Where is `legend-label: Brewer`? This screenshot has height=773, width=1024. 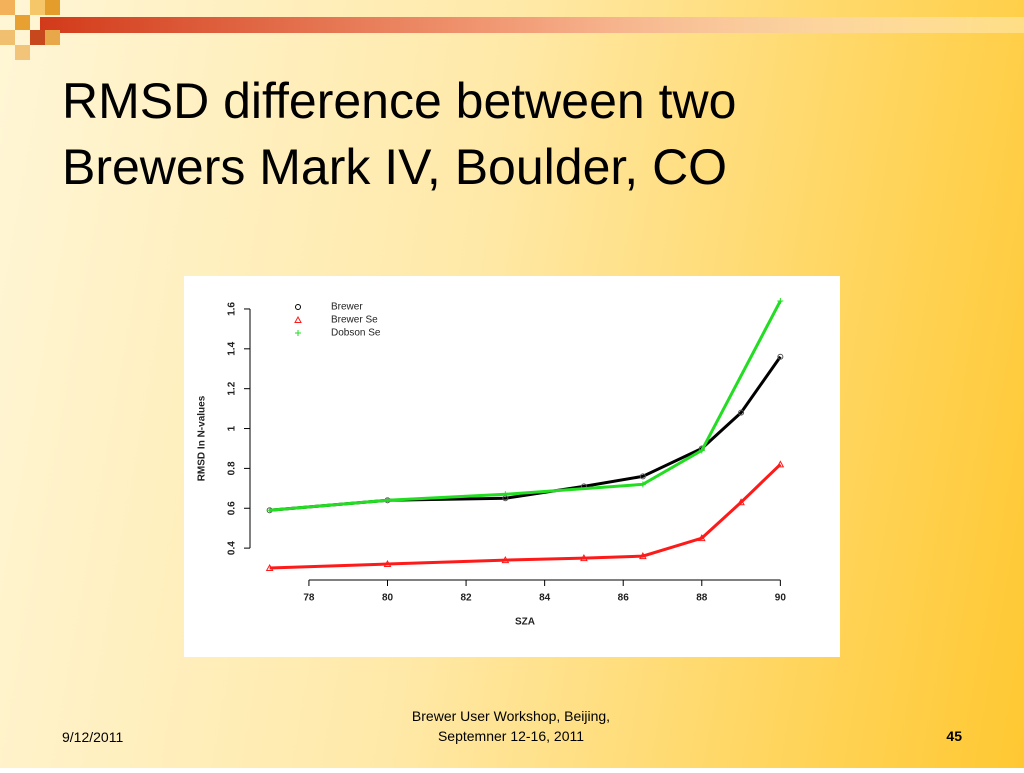
legend-label: Brewer is located at coordinates (347, 307).